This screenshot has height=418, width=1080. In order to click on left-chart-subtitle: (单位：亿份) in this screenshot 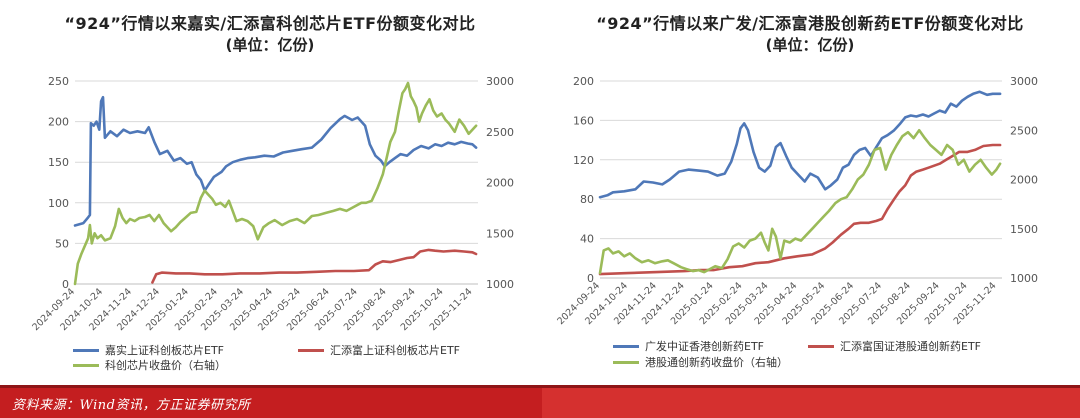, I will do `click(270, 45)`.